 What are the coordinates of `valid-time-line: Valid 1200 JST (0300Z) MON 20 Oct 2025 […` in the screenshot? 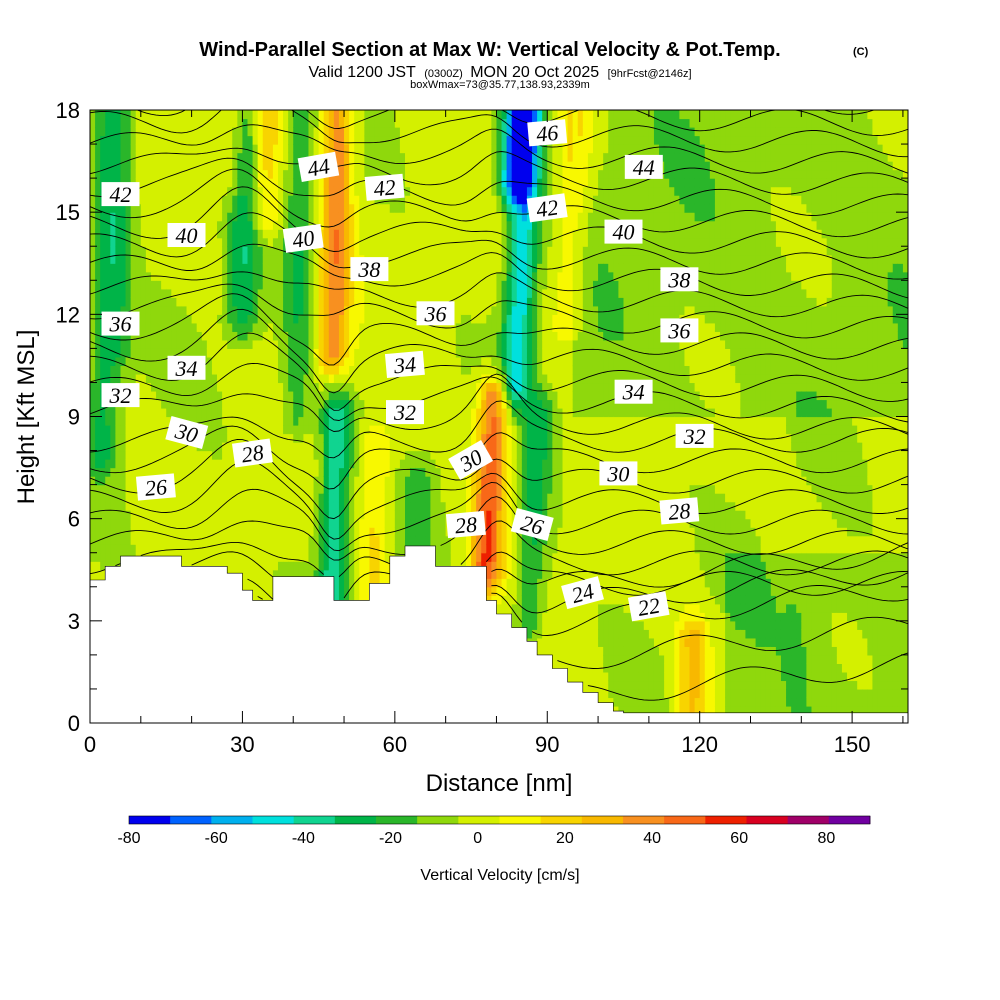 It's located at (499, 72).